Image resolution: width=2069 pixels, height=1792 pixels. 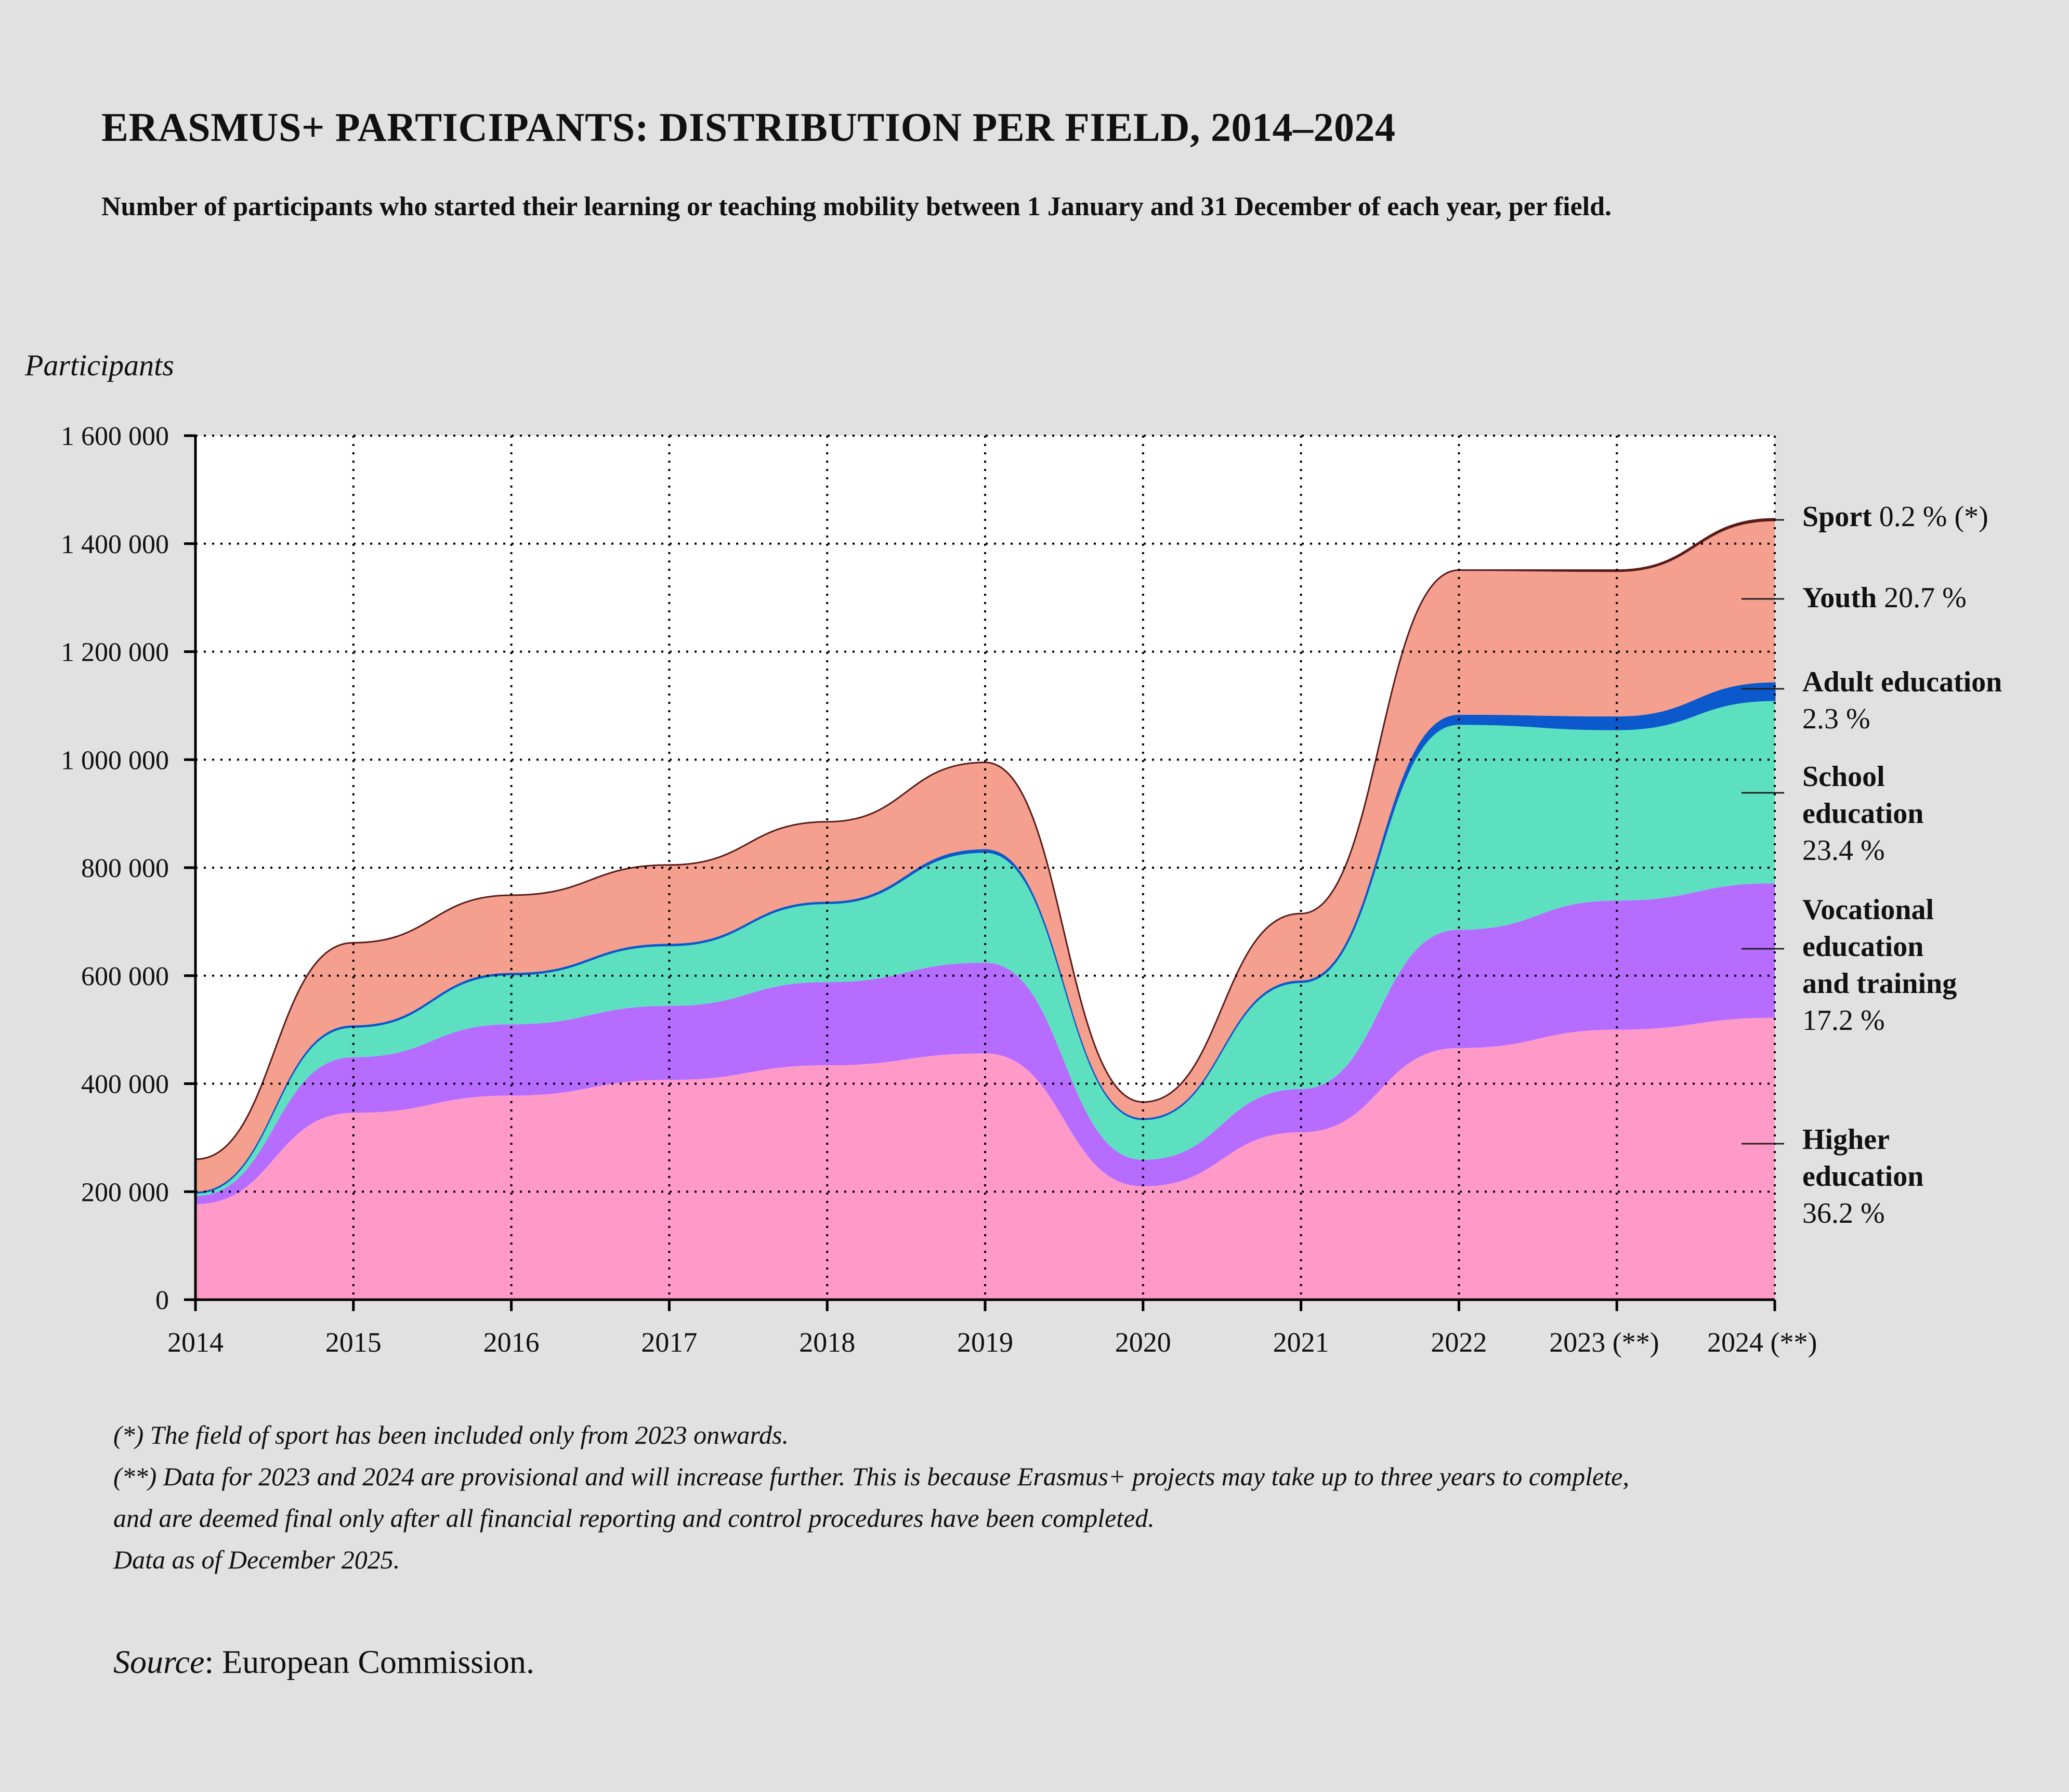 What do you see at coordinates (256, 1560) in the screenshot?
I see `footnote-data-date: Data as of December 2025.` at bounding box center [256, 1560].